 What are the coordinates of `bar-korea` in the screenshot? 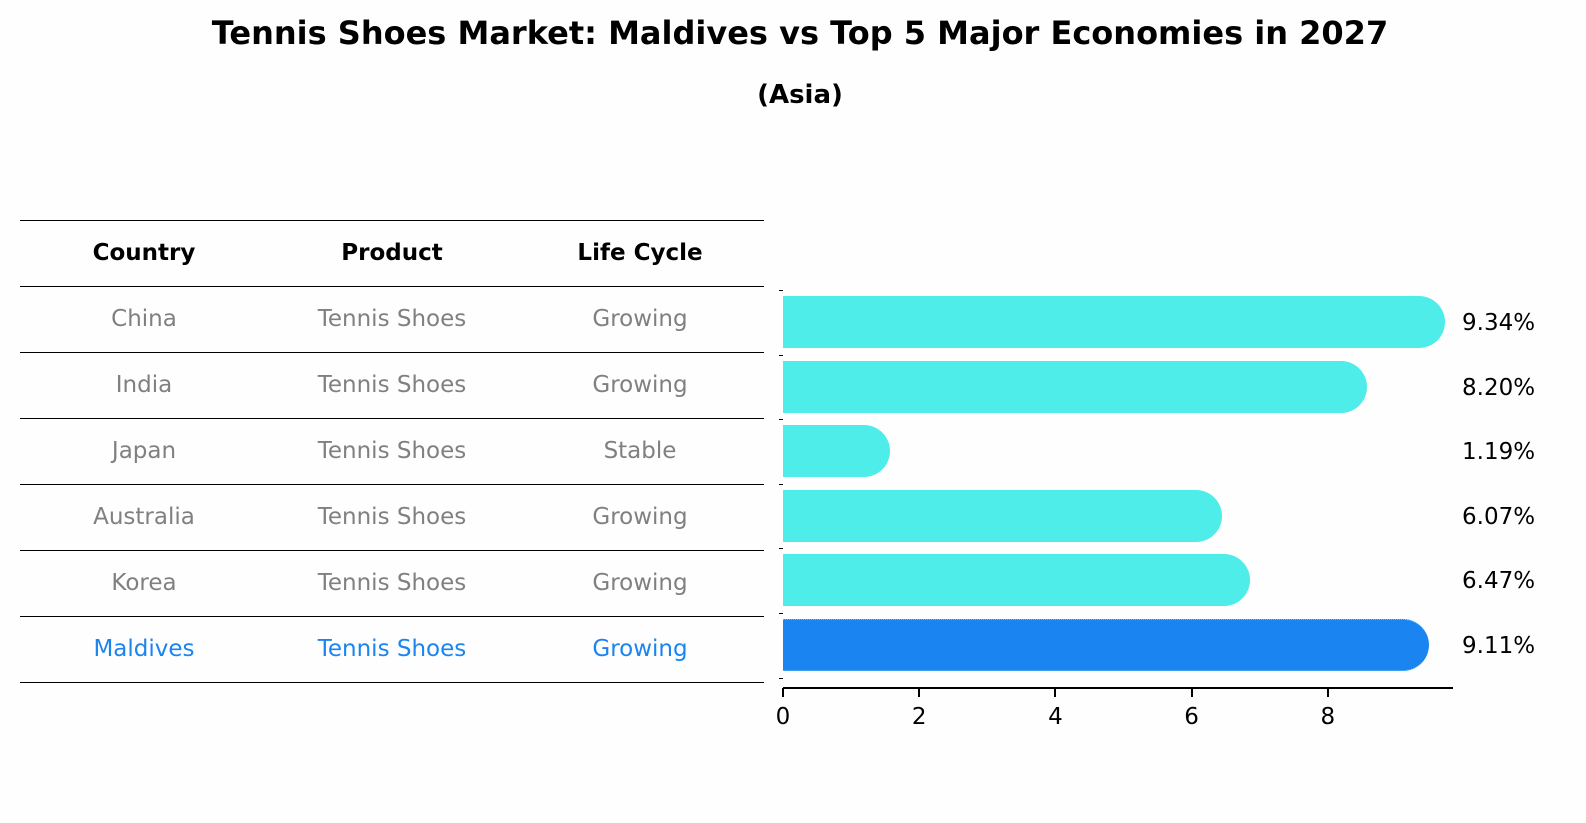 It's located at (1016, 580).